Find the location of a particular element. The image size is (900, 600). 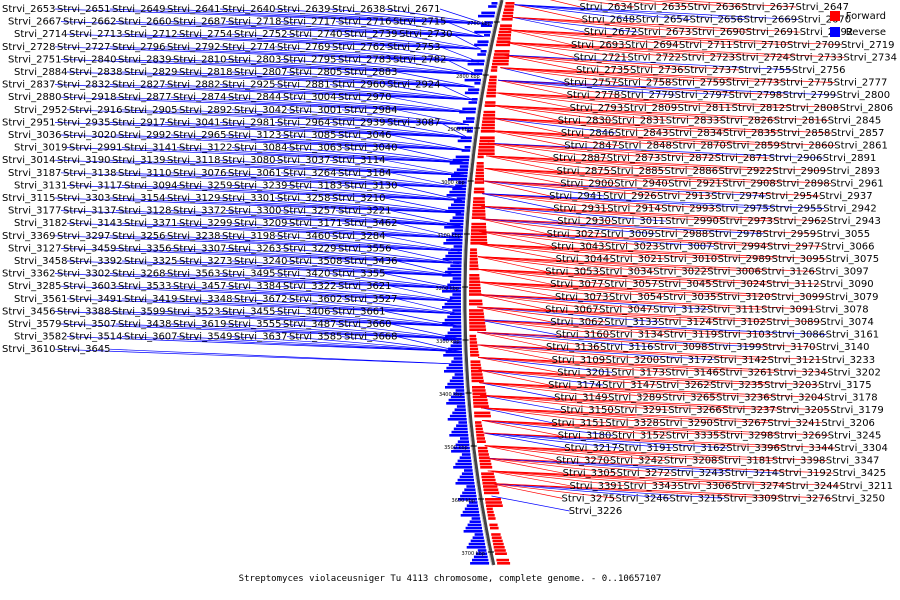

gene-label-reverse: Strvi_3127 is located at coordinates (35, 248).